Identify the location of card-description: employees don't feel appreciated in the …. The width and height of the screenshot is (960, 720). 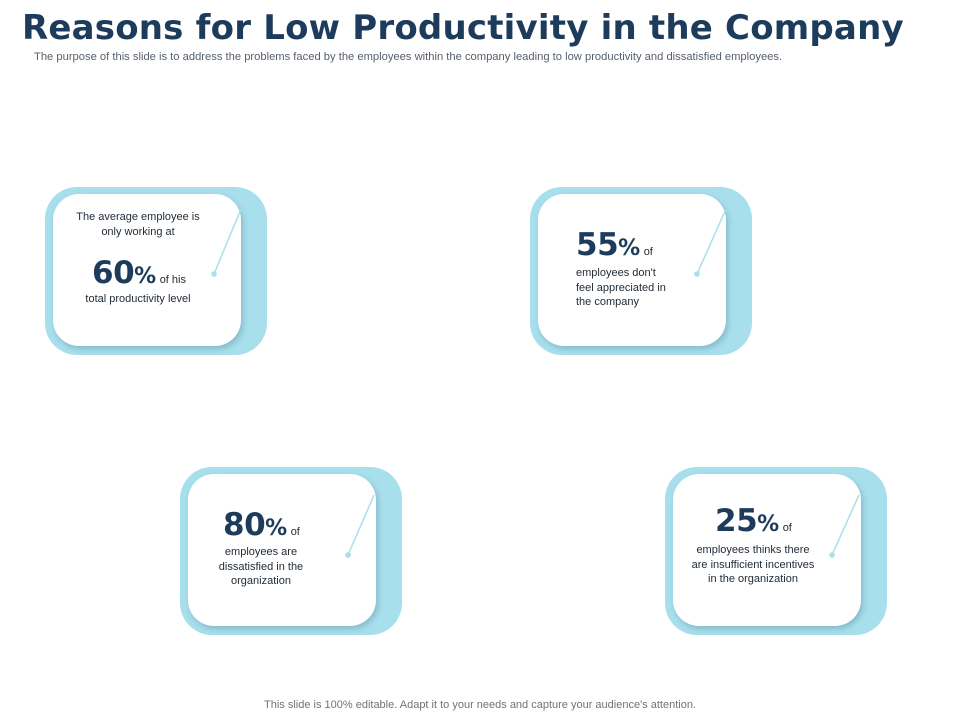
(621, 287).